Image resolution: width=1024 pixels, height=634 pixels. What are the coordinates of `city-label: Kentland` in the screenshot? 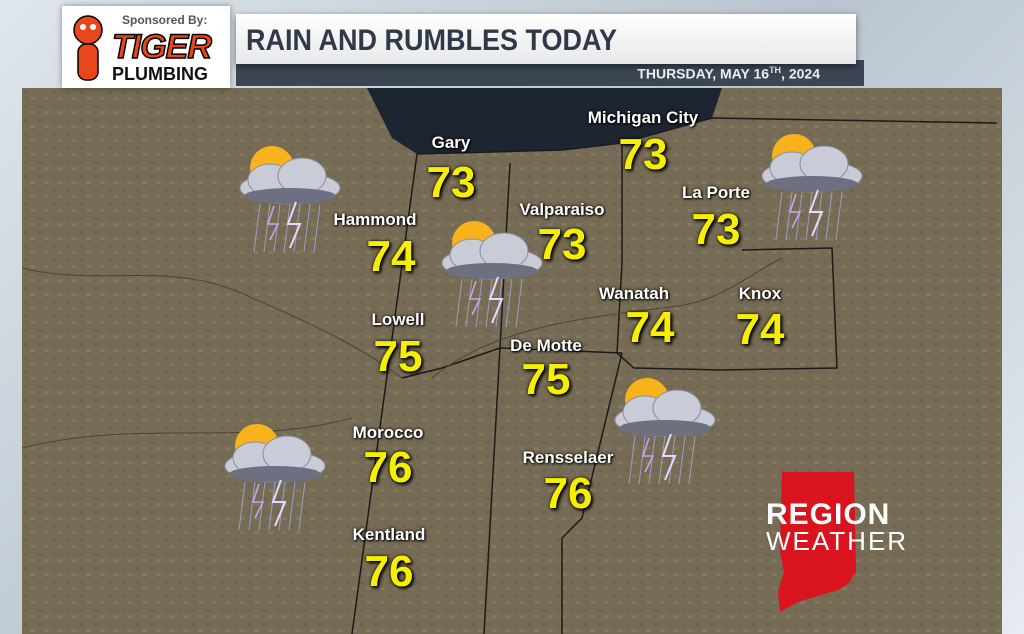 It's located at (389, 534).